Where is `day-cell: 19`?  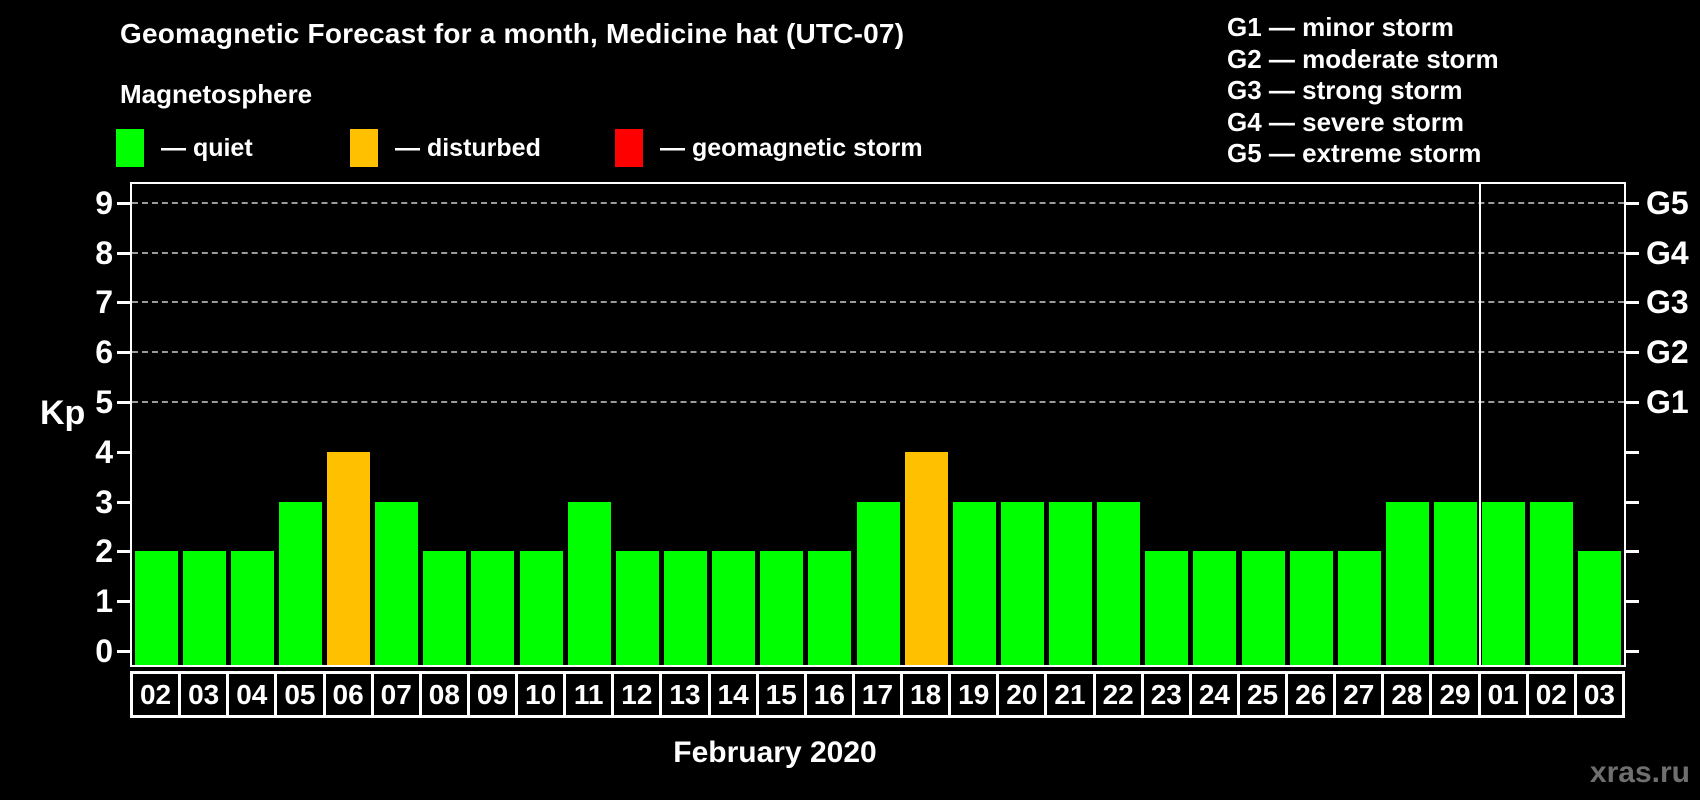 day-cell: 19 is located at coordinates (974, 694).